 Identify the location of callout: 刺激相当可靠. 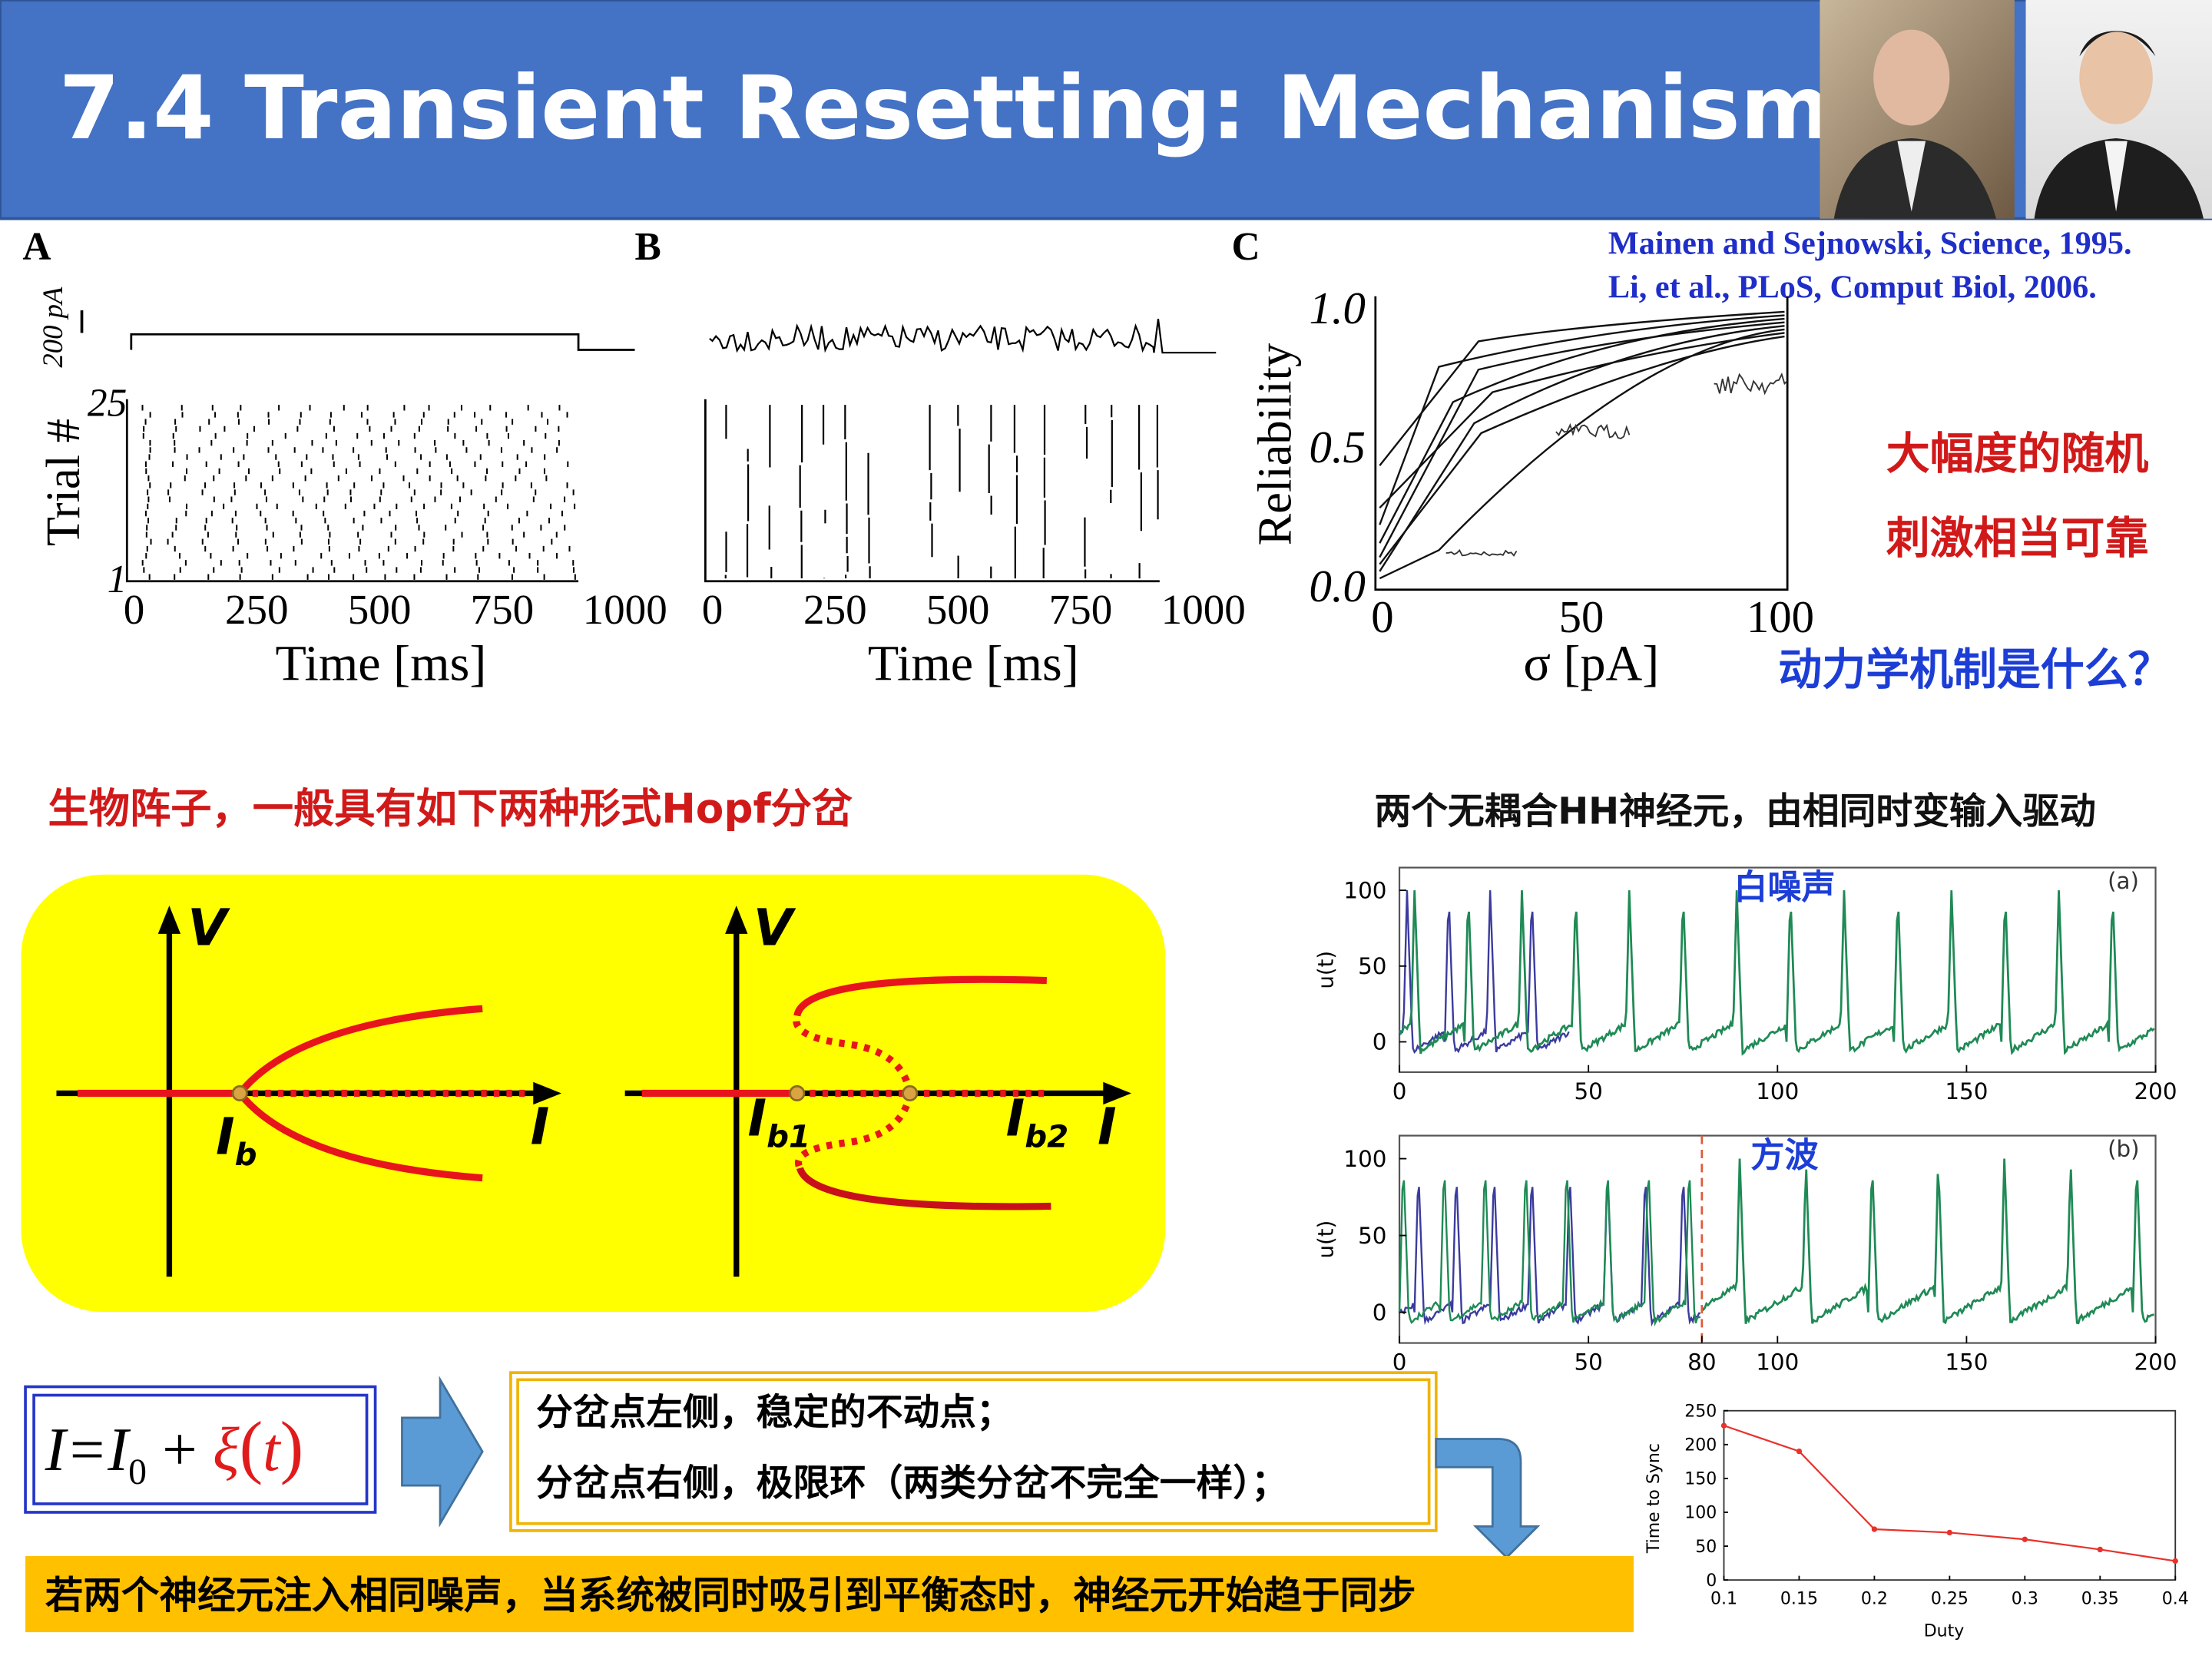
(2017, 538).